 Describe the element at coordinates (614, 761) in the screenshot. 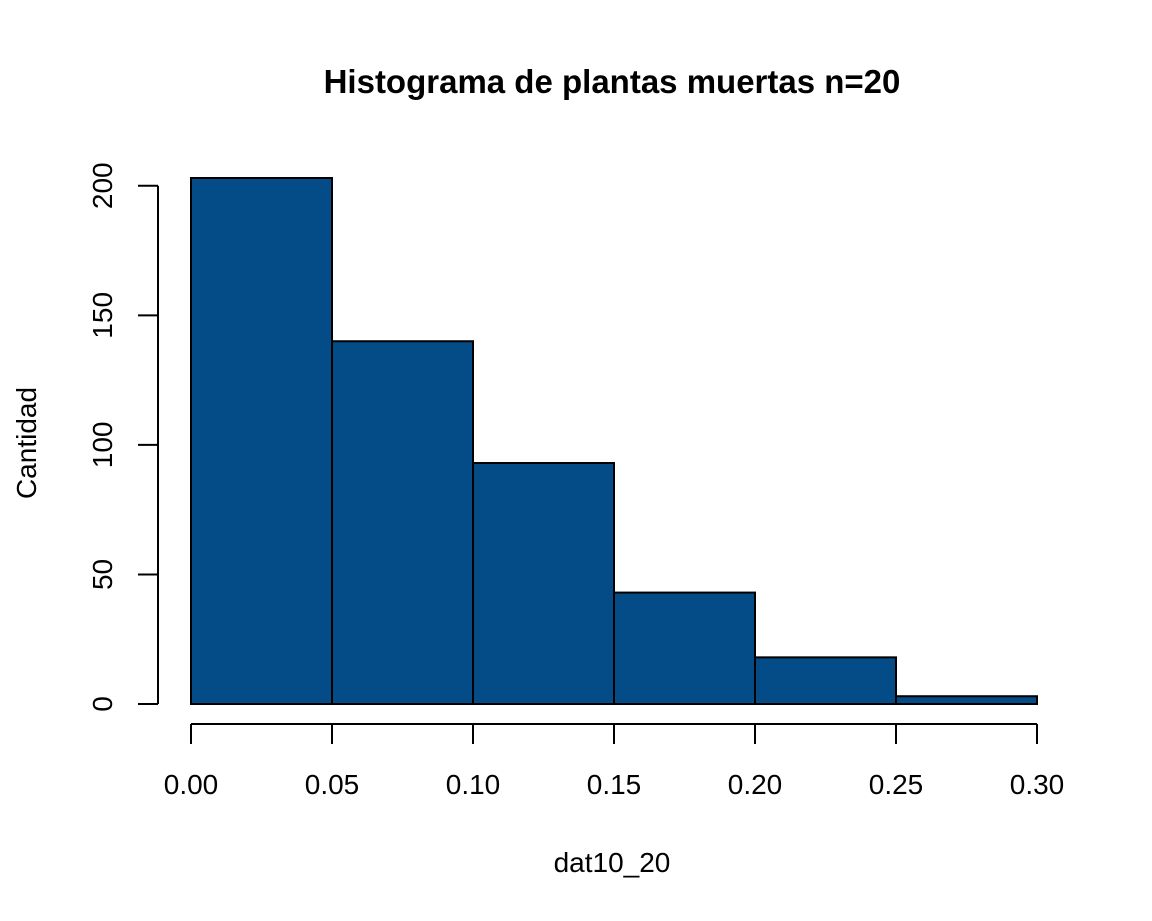

I see `x-axis: 0.00 0.05 0.10 0.15 0.20 0.25 0.30` at that location.